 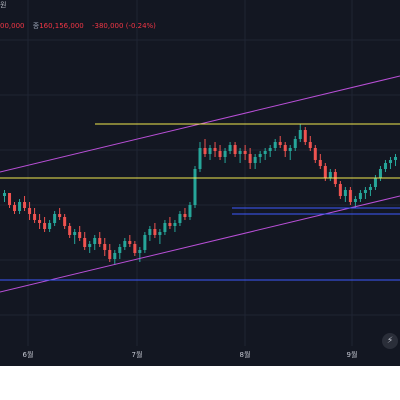 What do you see at coordinates (12, 26) in the screenshot?
I see `open-value: 00,000` at bounding box center [12, 26].